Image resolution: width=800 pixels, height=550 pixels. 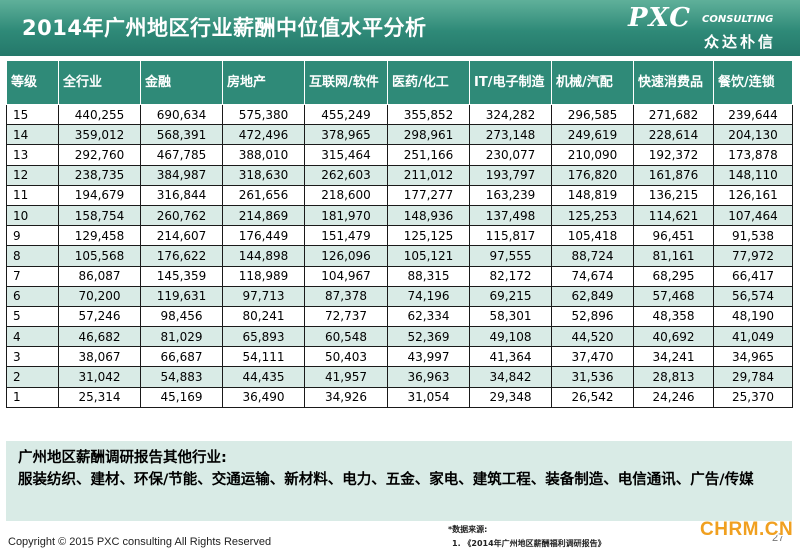 What do you see at coordinates (510, 256) in the screenshot?
I see `table-cell: 97,555` at bounding box center [510, 256].